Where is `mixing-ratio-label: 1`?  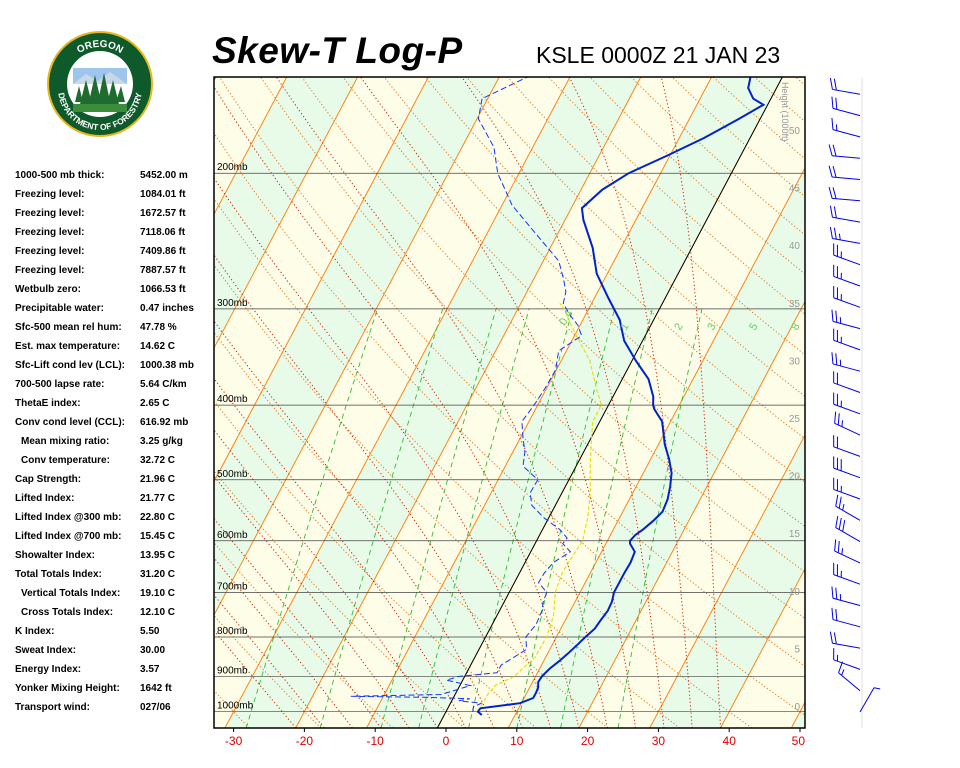 mixing-ratio-label: 1 is located at coordinates (624, 326).